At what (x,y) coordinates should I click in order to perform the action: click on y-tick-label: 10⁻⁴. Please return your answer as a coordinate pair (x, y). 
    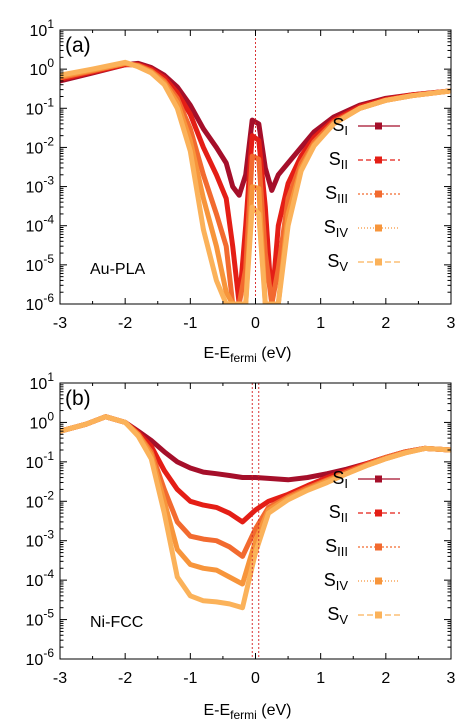
    Looking at the image, I should click on (40, 224).